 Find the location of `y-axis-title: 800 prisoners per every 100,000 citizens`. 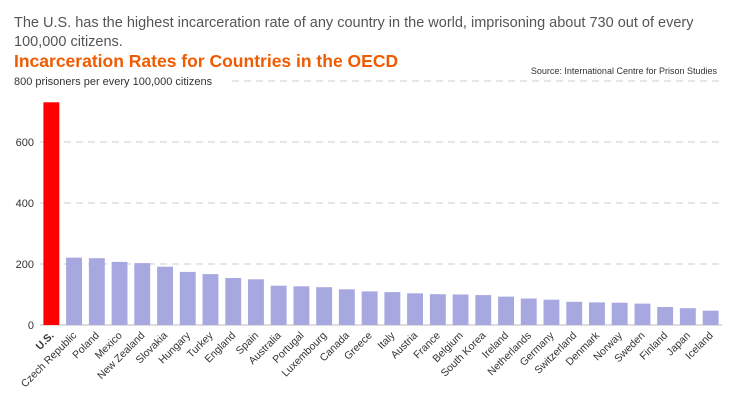

y-axis-title: 800 prisoners per every 100,000 citizens is located at coordinates (113, 82).